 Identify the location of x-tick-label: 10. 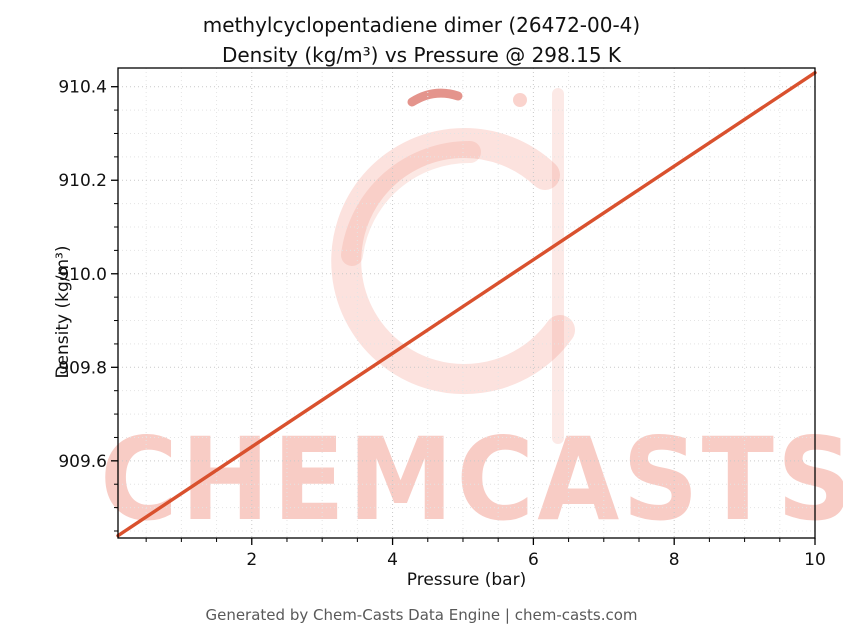
(815, 560).